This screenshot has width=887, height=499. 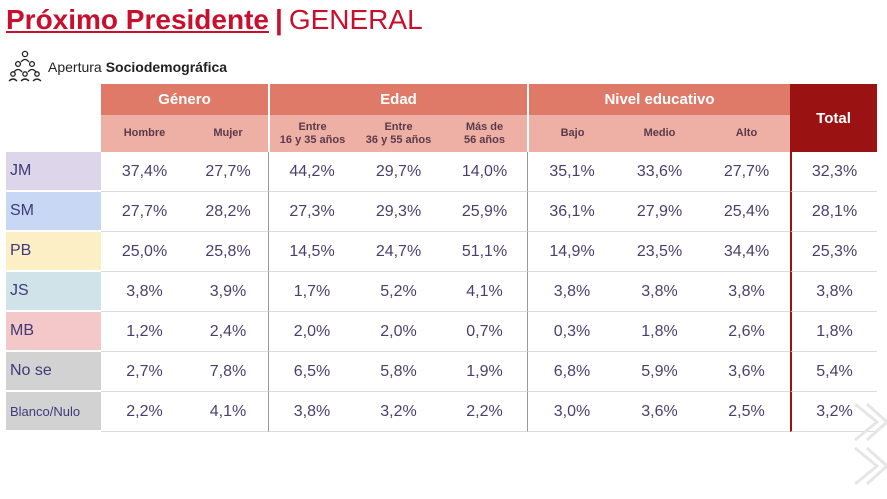 I want to click on row-label: Blanco/Nulo, so click(x=53, y=412).